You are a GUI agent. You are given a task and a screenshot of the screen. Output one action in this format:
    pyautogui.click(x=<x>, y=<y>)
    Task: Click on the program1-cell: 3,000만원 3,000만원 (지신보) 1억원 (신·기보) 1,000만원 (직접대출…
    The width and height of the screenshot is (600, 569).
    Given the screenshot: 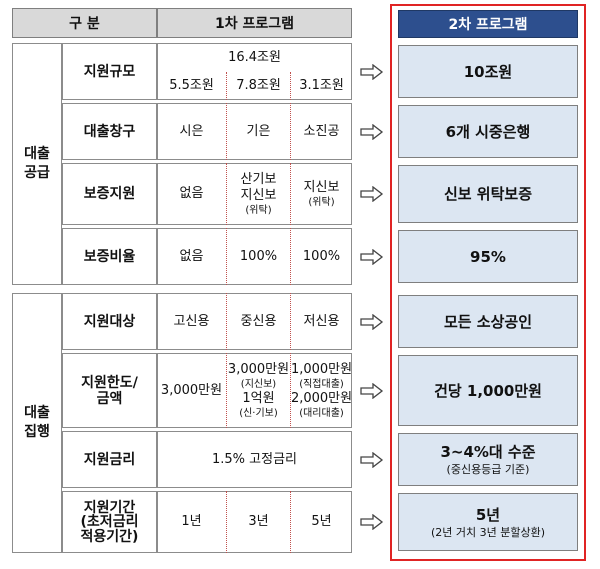 What is the action you would take?
    pyautogui.click(x=254, y=390)
    